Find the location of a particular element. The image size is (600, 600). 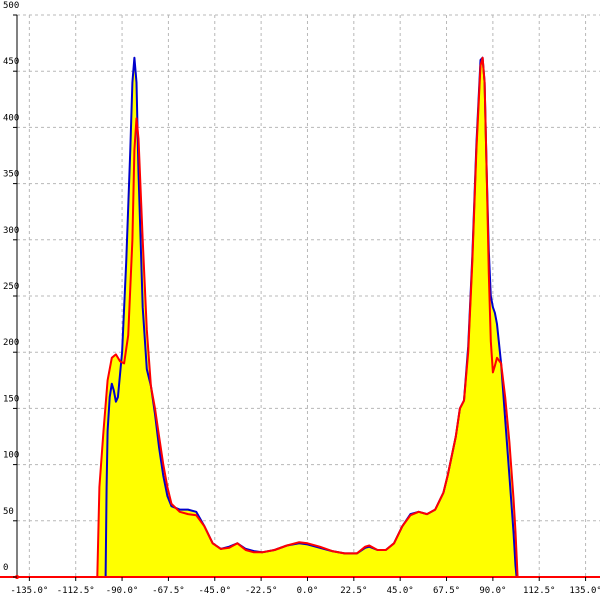

x-tick-label-8: 45.0° is located at coordinates (400, 591).